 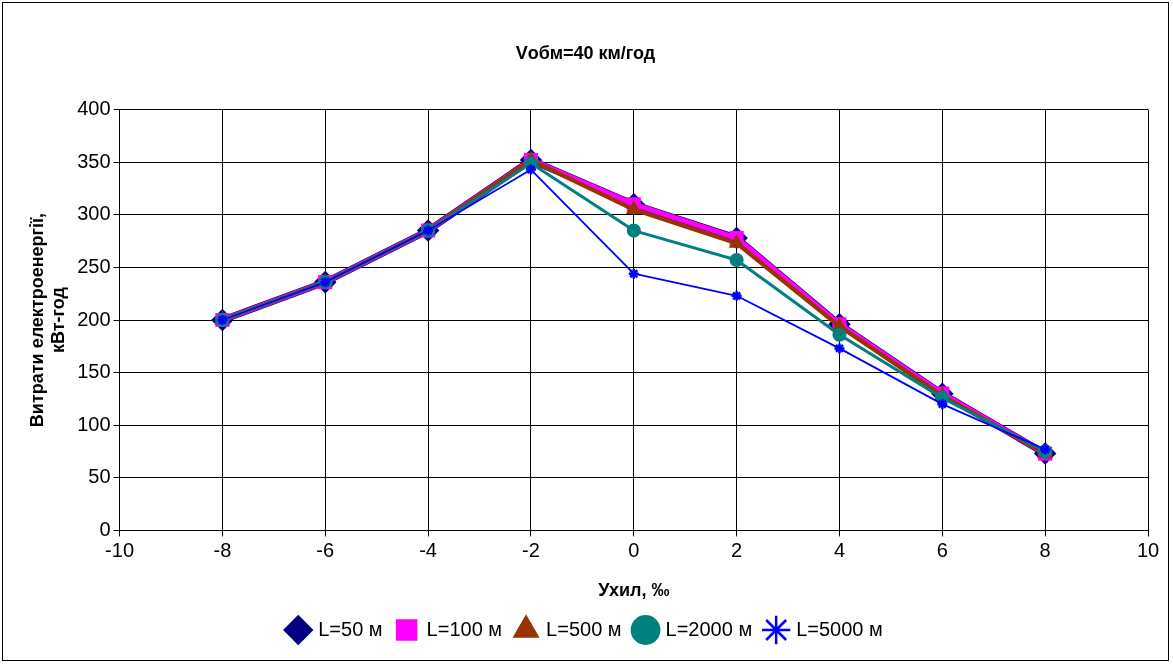 What do you see at coordinates (94, 423) in the screenshot?
I see `y-tick-label: 100` at bounding box center [94, 423].